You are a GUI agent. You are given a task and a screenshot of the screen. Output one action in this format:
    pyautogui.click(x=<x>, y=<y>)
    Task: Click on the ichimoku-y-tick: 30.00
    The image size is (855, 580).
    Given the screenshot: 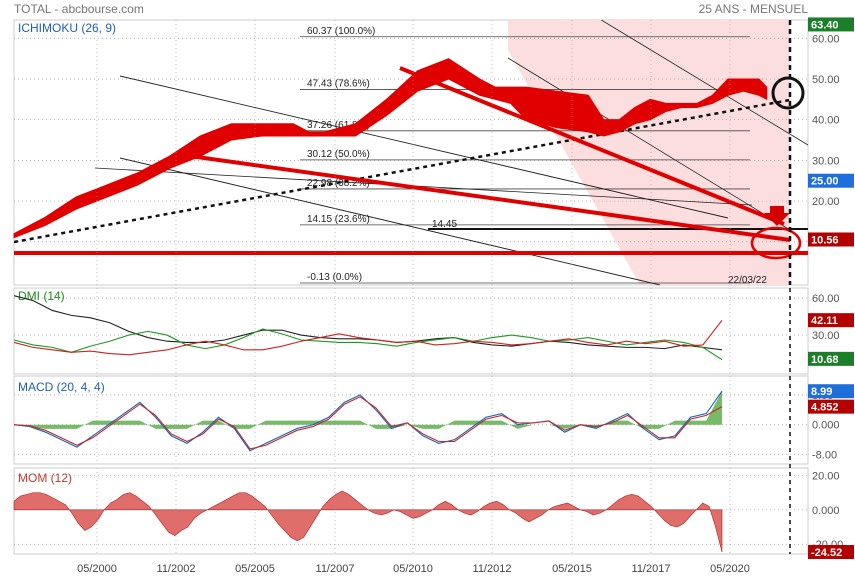 What is the action you would take?
    pyautogui.click(x=826, y=161)
    